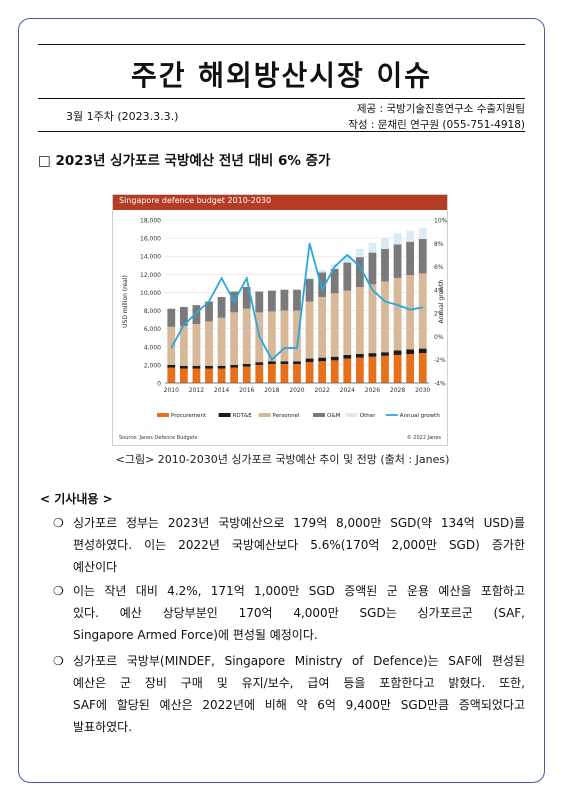 The height and width of the screenshot is (804, 565). Describe the element at coordinates (322, 390) in the screenshot. I see `x-tick-label: 2022` at that location.